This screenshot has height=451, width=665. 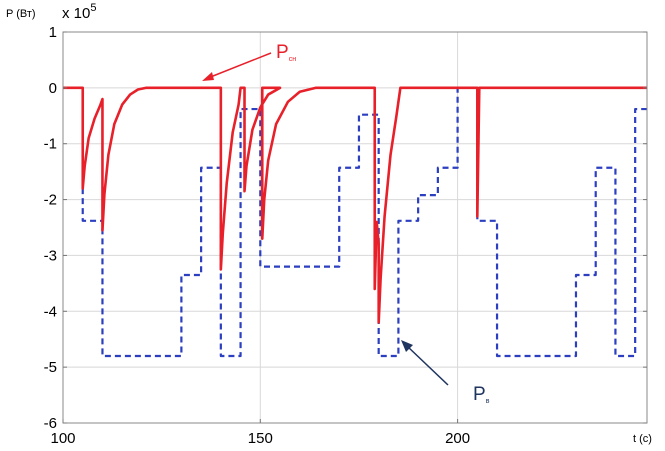 What do you see at coordinates (642, 439) in the screenshot?
I see `x-axis-label: t (c)` at bounding box center [642, 439].